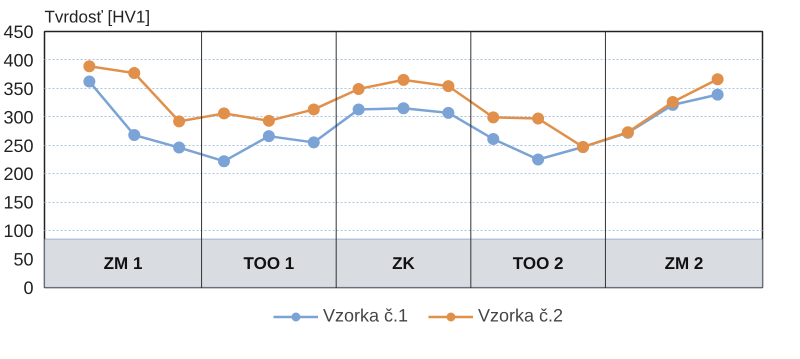 The image size is (800, 359). What do you see at coordinates (18, 88) in the screenshot?
I see `y-tick-label: 350` at bounding box center [18, 88].